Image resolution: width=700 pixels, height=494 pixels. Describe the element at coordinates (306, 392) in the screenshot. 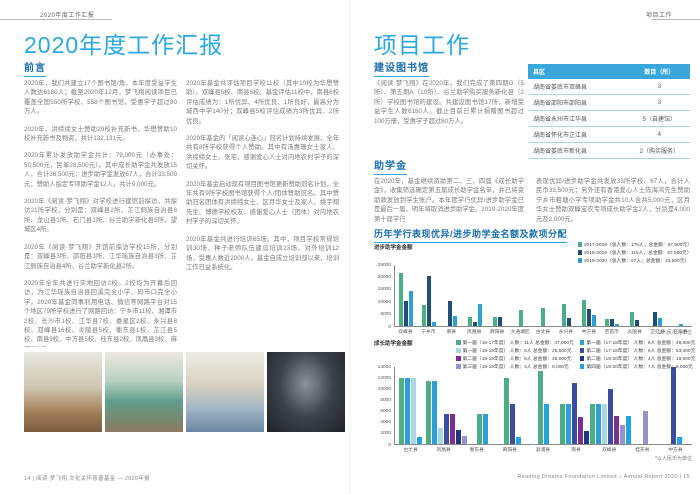

I see `photo-dark-classroom-projector` at that location.